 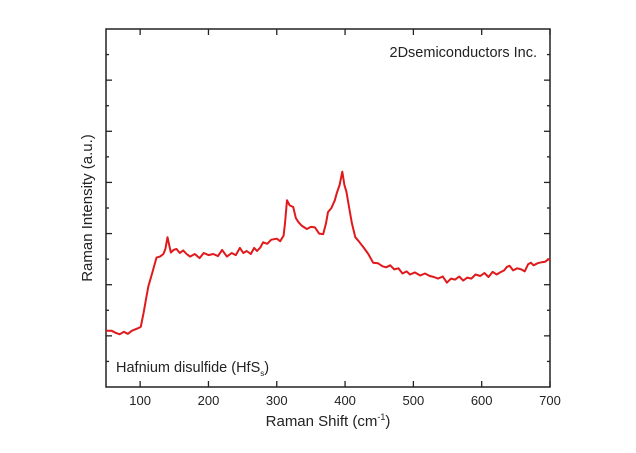 What do you see at coordinates (192, 369) in the screenshot?
I see `sample-annotation: Hafnium disulfide (HfSs)` at bounding box center [192, 369].